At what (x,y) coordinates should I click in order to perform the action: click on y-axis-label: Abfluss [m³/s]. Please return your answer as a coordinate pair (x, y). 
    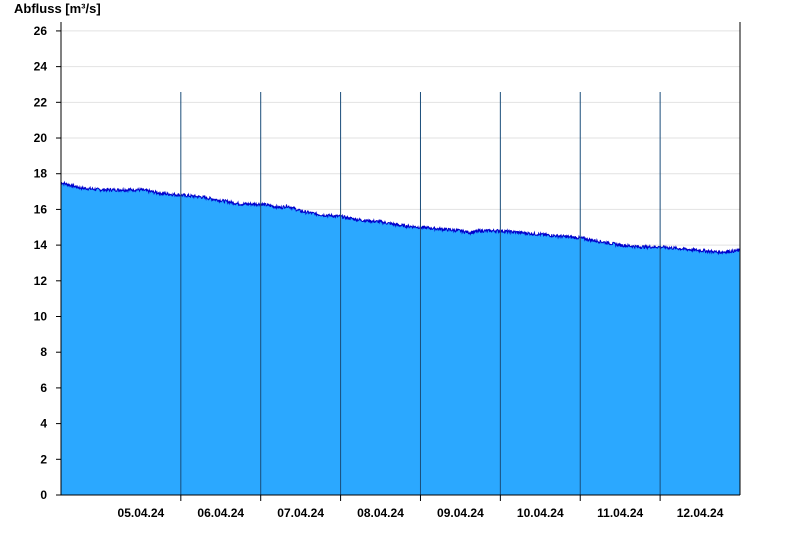
    Looking at the image, I should click on (57, 8).